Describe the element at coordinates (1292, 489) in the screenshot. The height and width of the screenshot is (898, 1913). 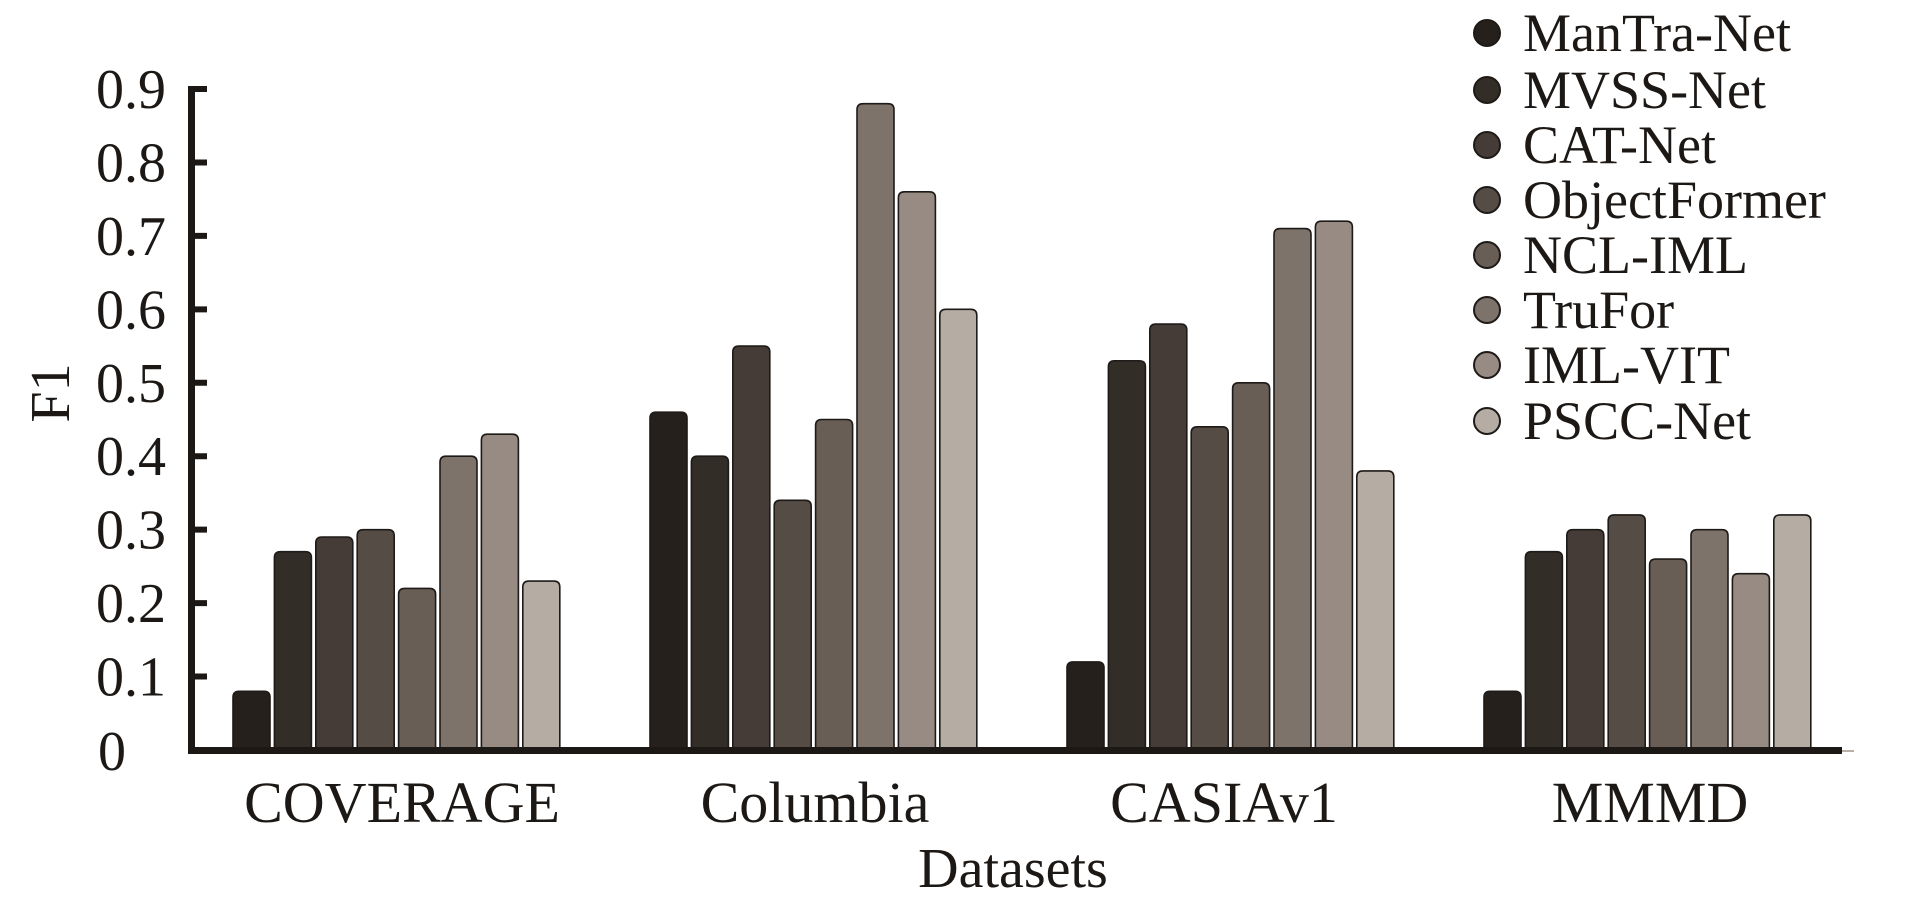
I see `bar-trufor-casiav1` at that location.